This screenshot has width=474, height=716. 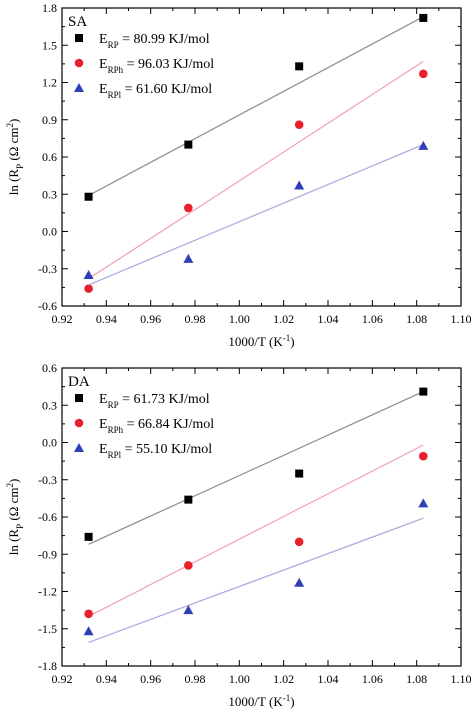 What do you see at coordinates (155, 91) in the screenshot?
I see `legend-entry: ERPl = 61.60 KJ/mol` at bounding box center [155, 91].